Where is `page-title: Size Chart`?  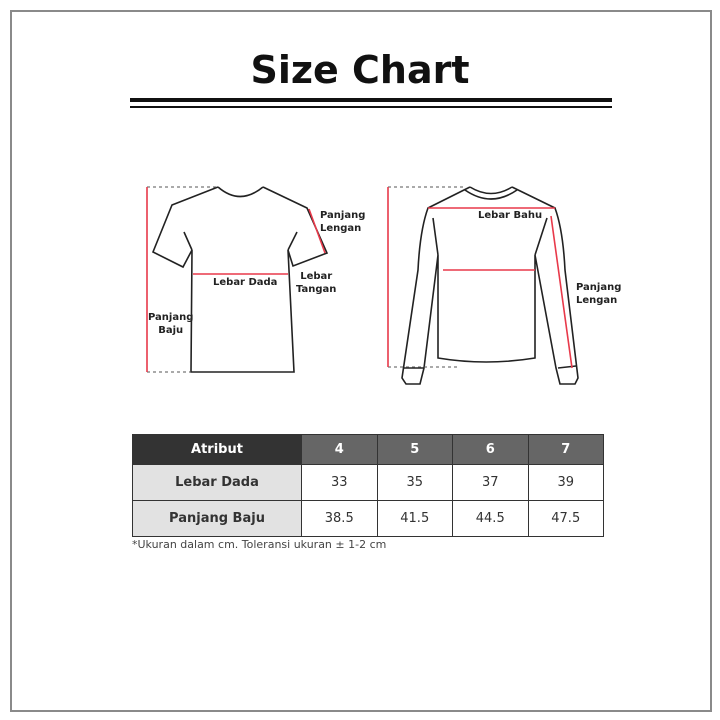 page-title: Size Chart is located at coordinates (360, 70).